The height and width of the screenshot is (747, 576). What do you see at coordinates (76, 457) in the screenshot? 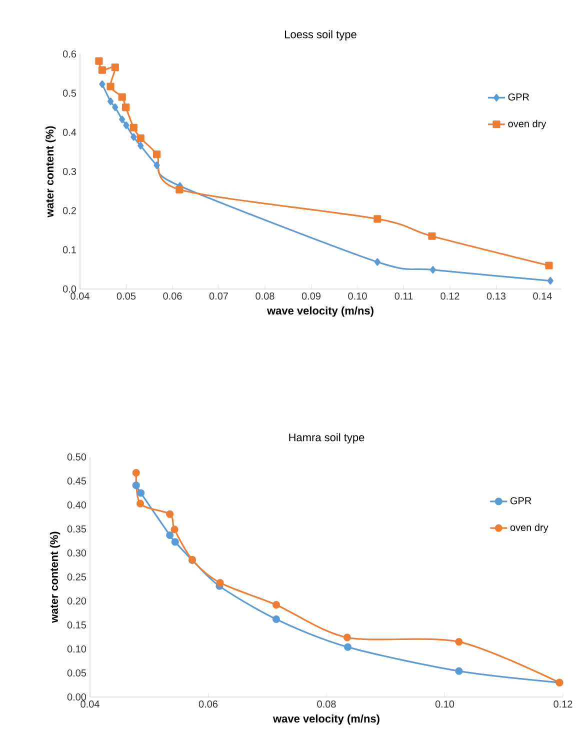
I see `y-tick-label: 0.50` at bounding box center [76, 457].